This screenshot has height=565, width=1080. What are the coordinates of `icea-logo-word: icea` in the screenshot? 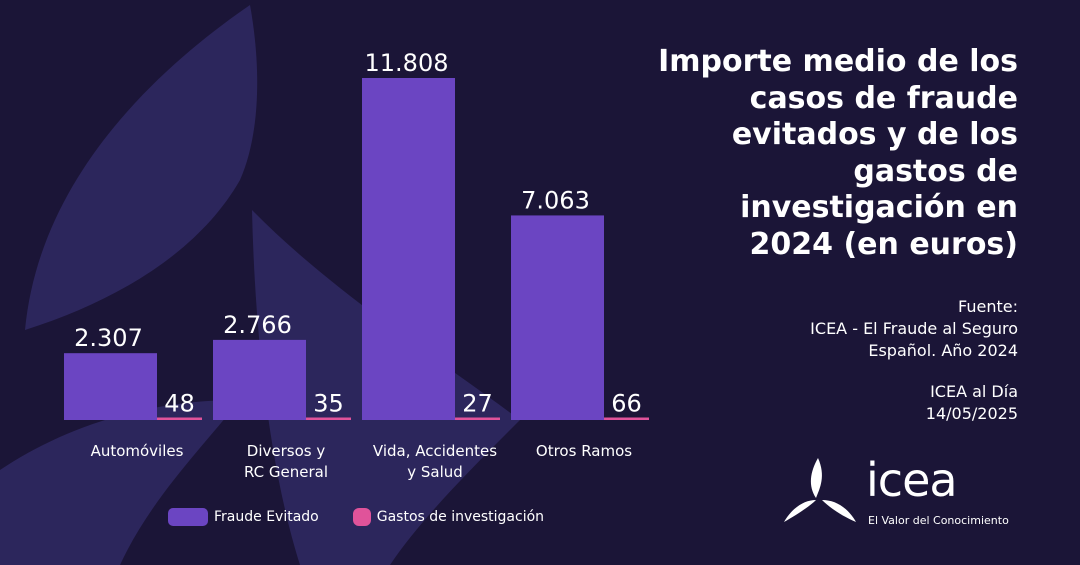 It's located at (912, 480).